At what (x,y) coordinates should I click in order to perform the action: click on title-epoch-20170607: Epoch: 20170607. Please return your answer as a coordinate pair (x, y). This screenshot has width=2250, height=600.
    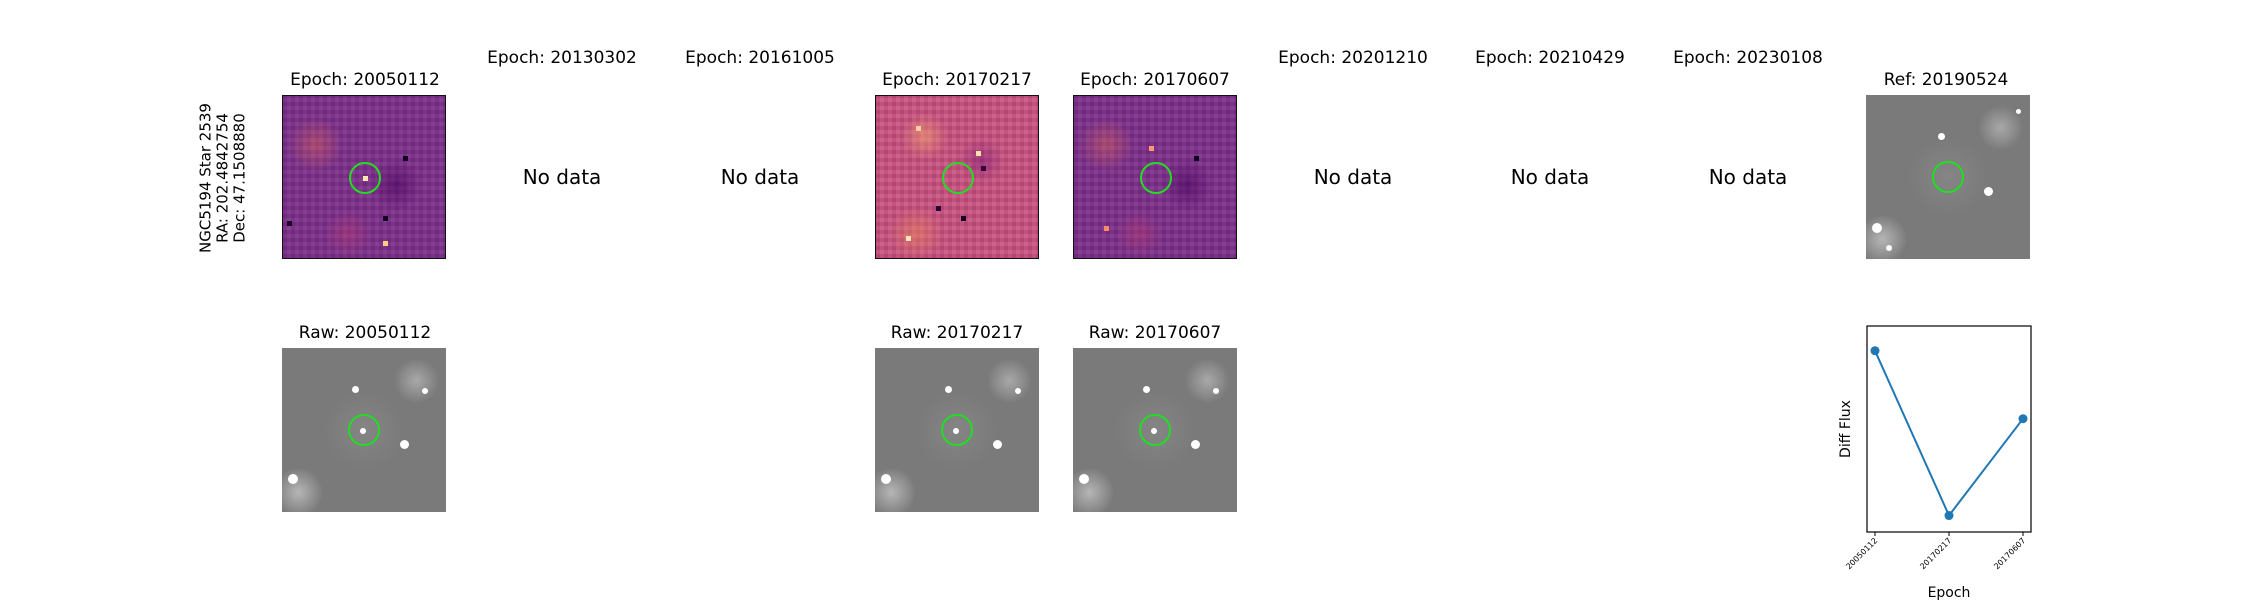
    Looking at the image, I should click on (1155, 80).